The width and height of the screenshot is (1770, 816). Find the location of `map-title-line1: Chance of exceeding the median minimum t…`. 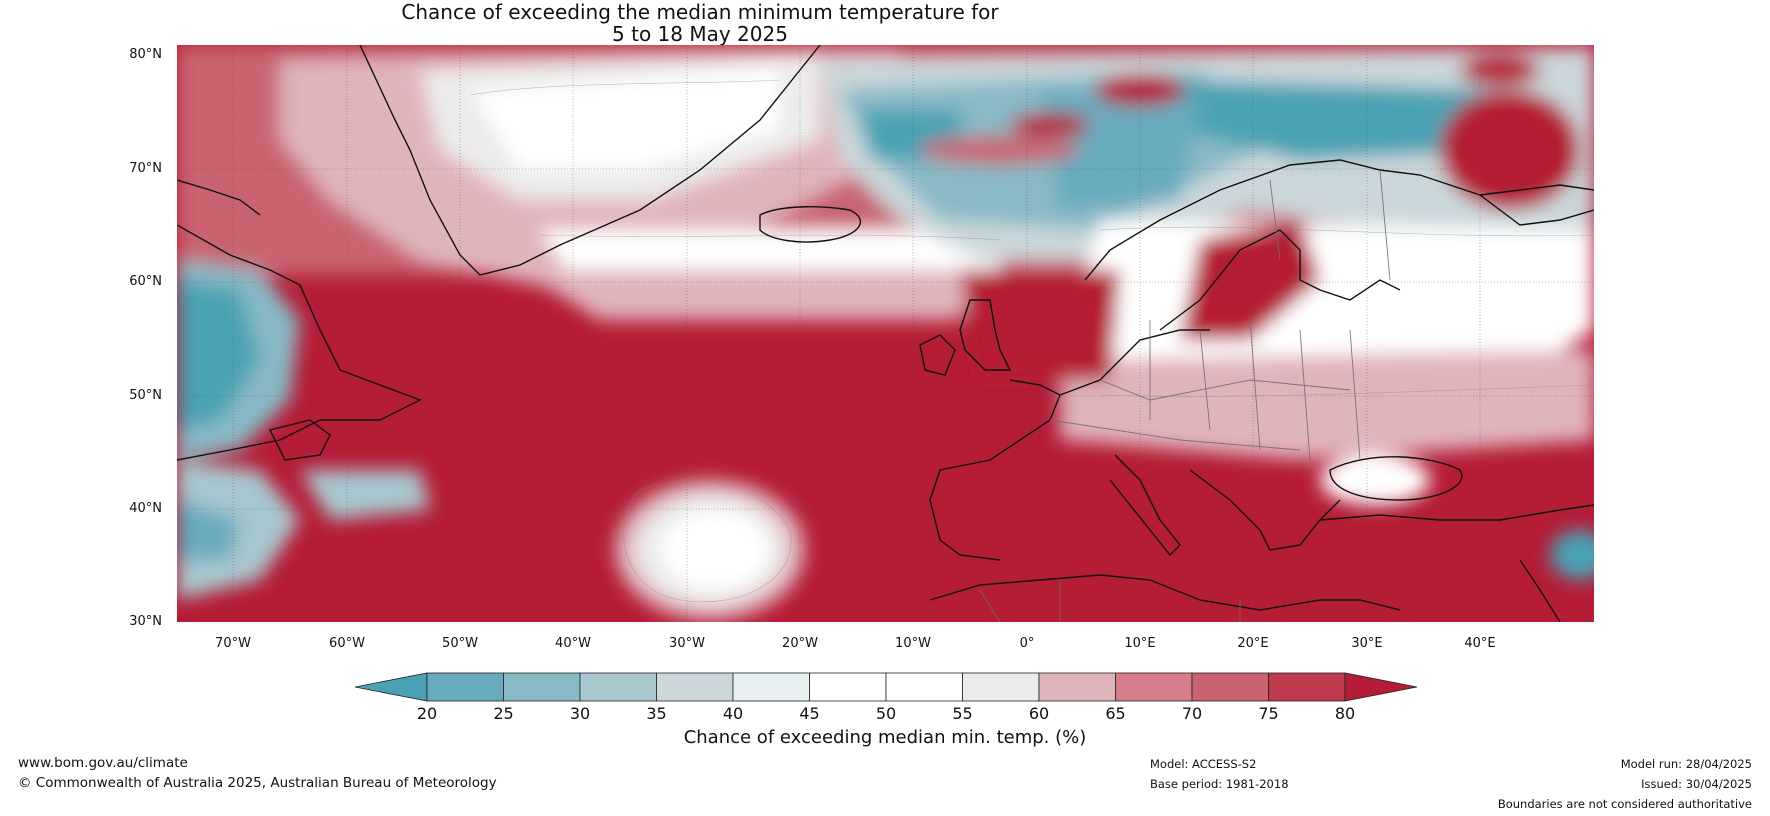

map-title-line1: Chance of exceeding the median minimum t… is located at coordinates (700, 12).